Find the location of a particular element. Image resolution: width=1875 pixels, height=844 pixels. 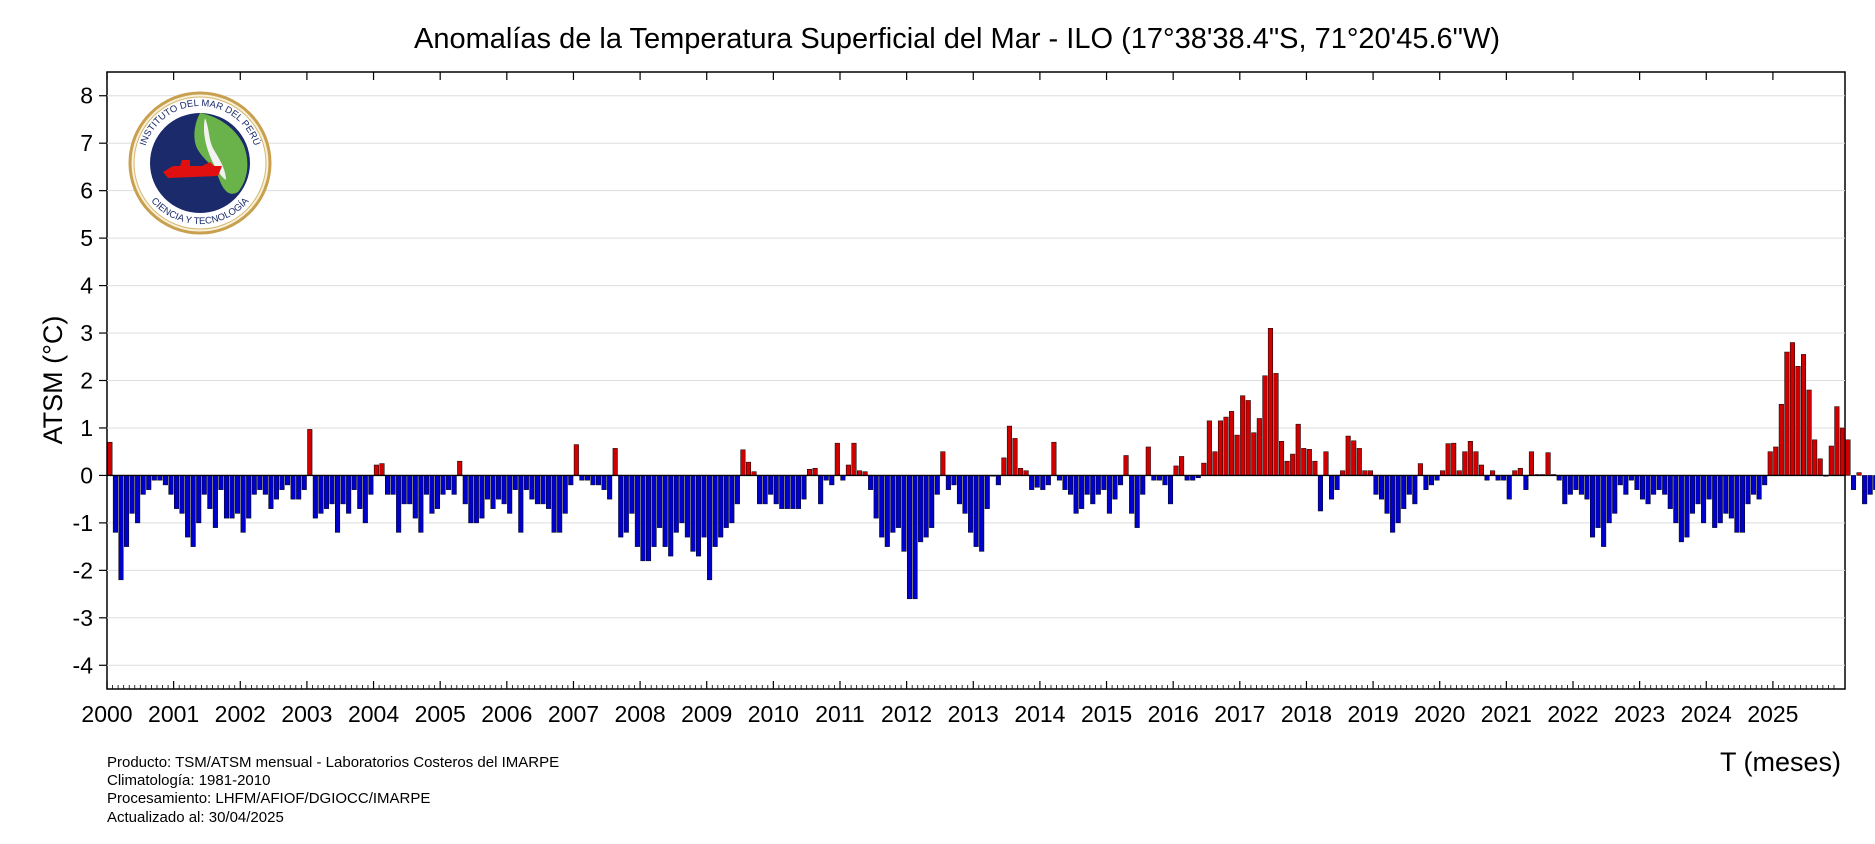

x-tick-label: 2013 is located at coordinates (973, 714).